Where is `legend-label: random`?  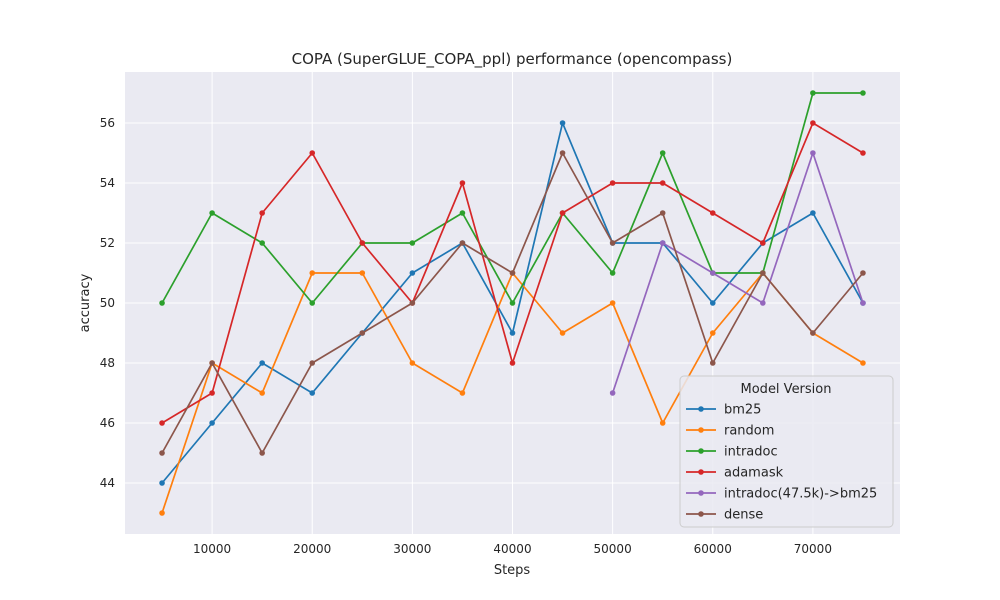
legend-label: random is located at coordinates (749, 431).